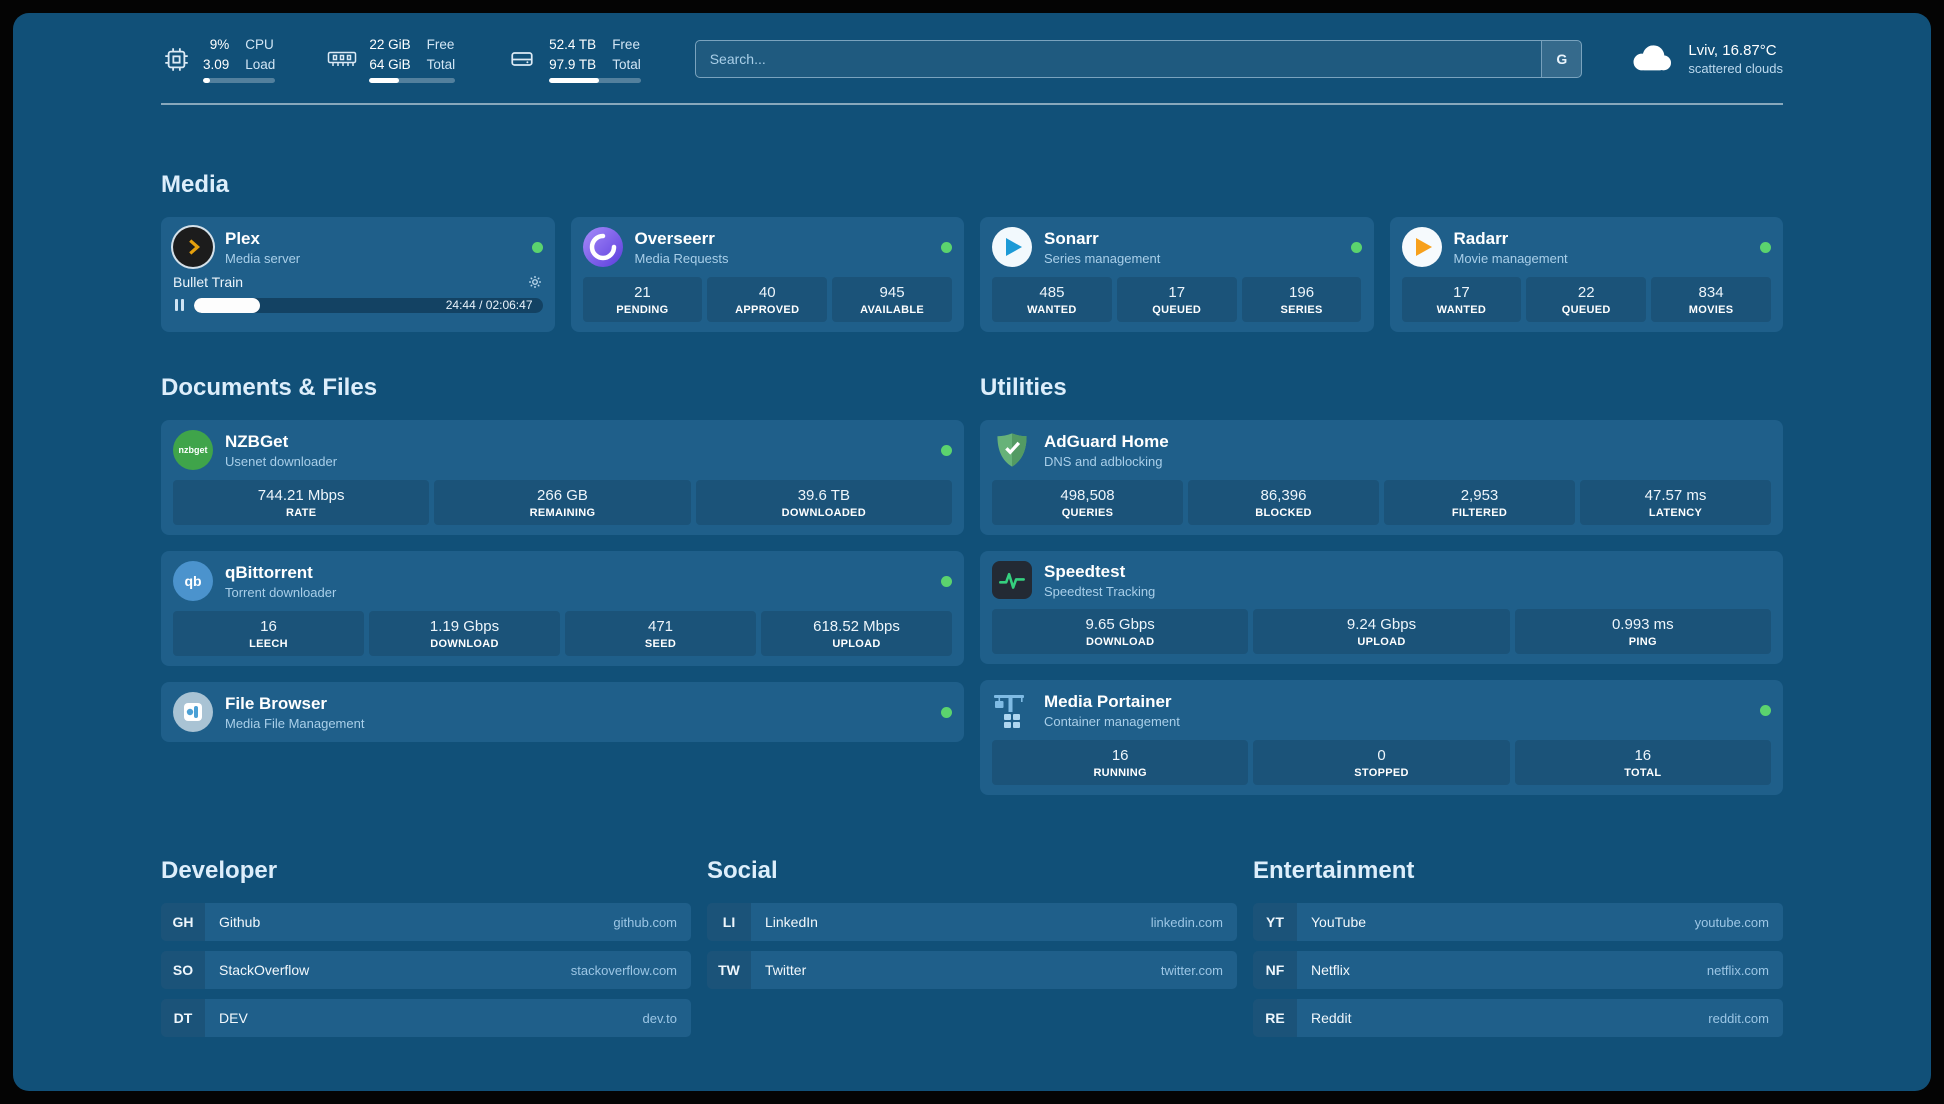 The height and width of the screenshot is (1104, 1944). I want to click on settings-gear-icon, so click(535, 282).